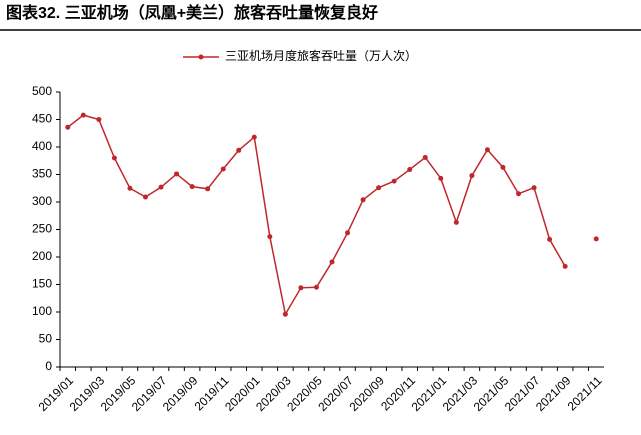 The image size is (641, 435). What do you see at coordinates (321, 55) in the screenshot?
I see `legend-label: 三亚机场月度旅客吞吐量（万人次）` at bounding box center [321, 55].